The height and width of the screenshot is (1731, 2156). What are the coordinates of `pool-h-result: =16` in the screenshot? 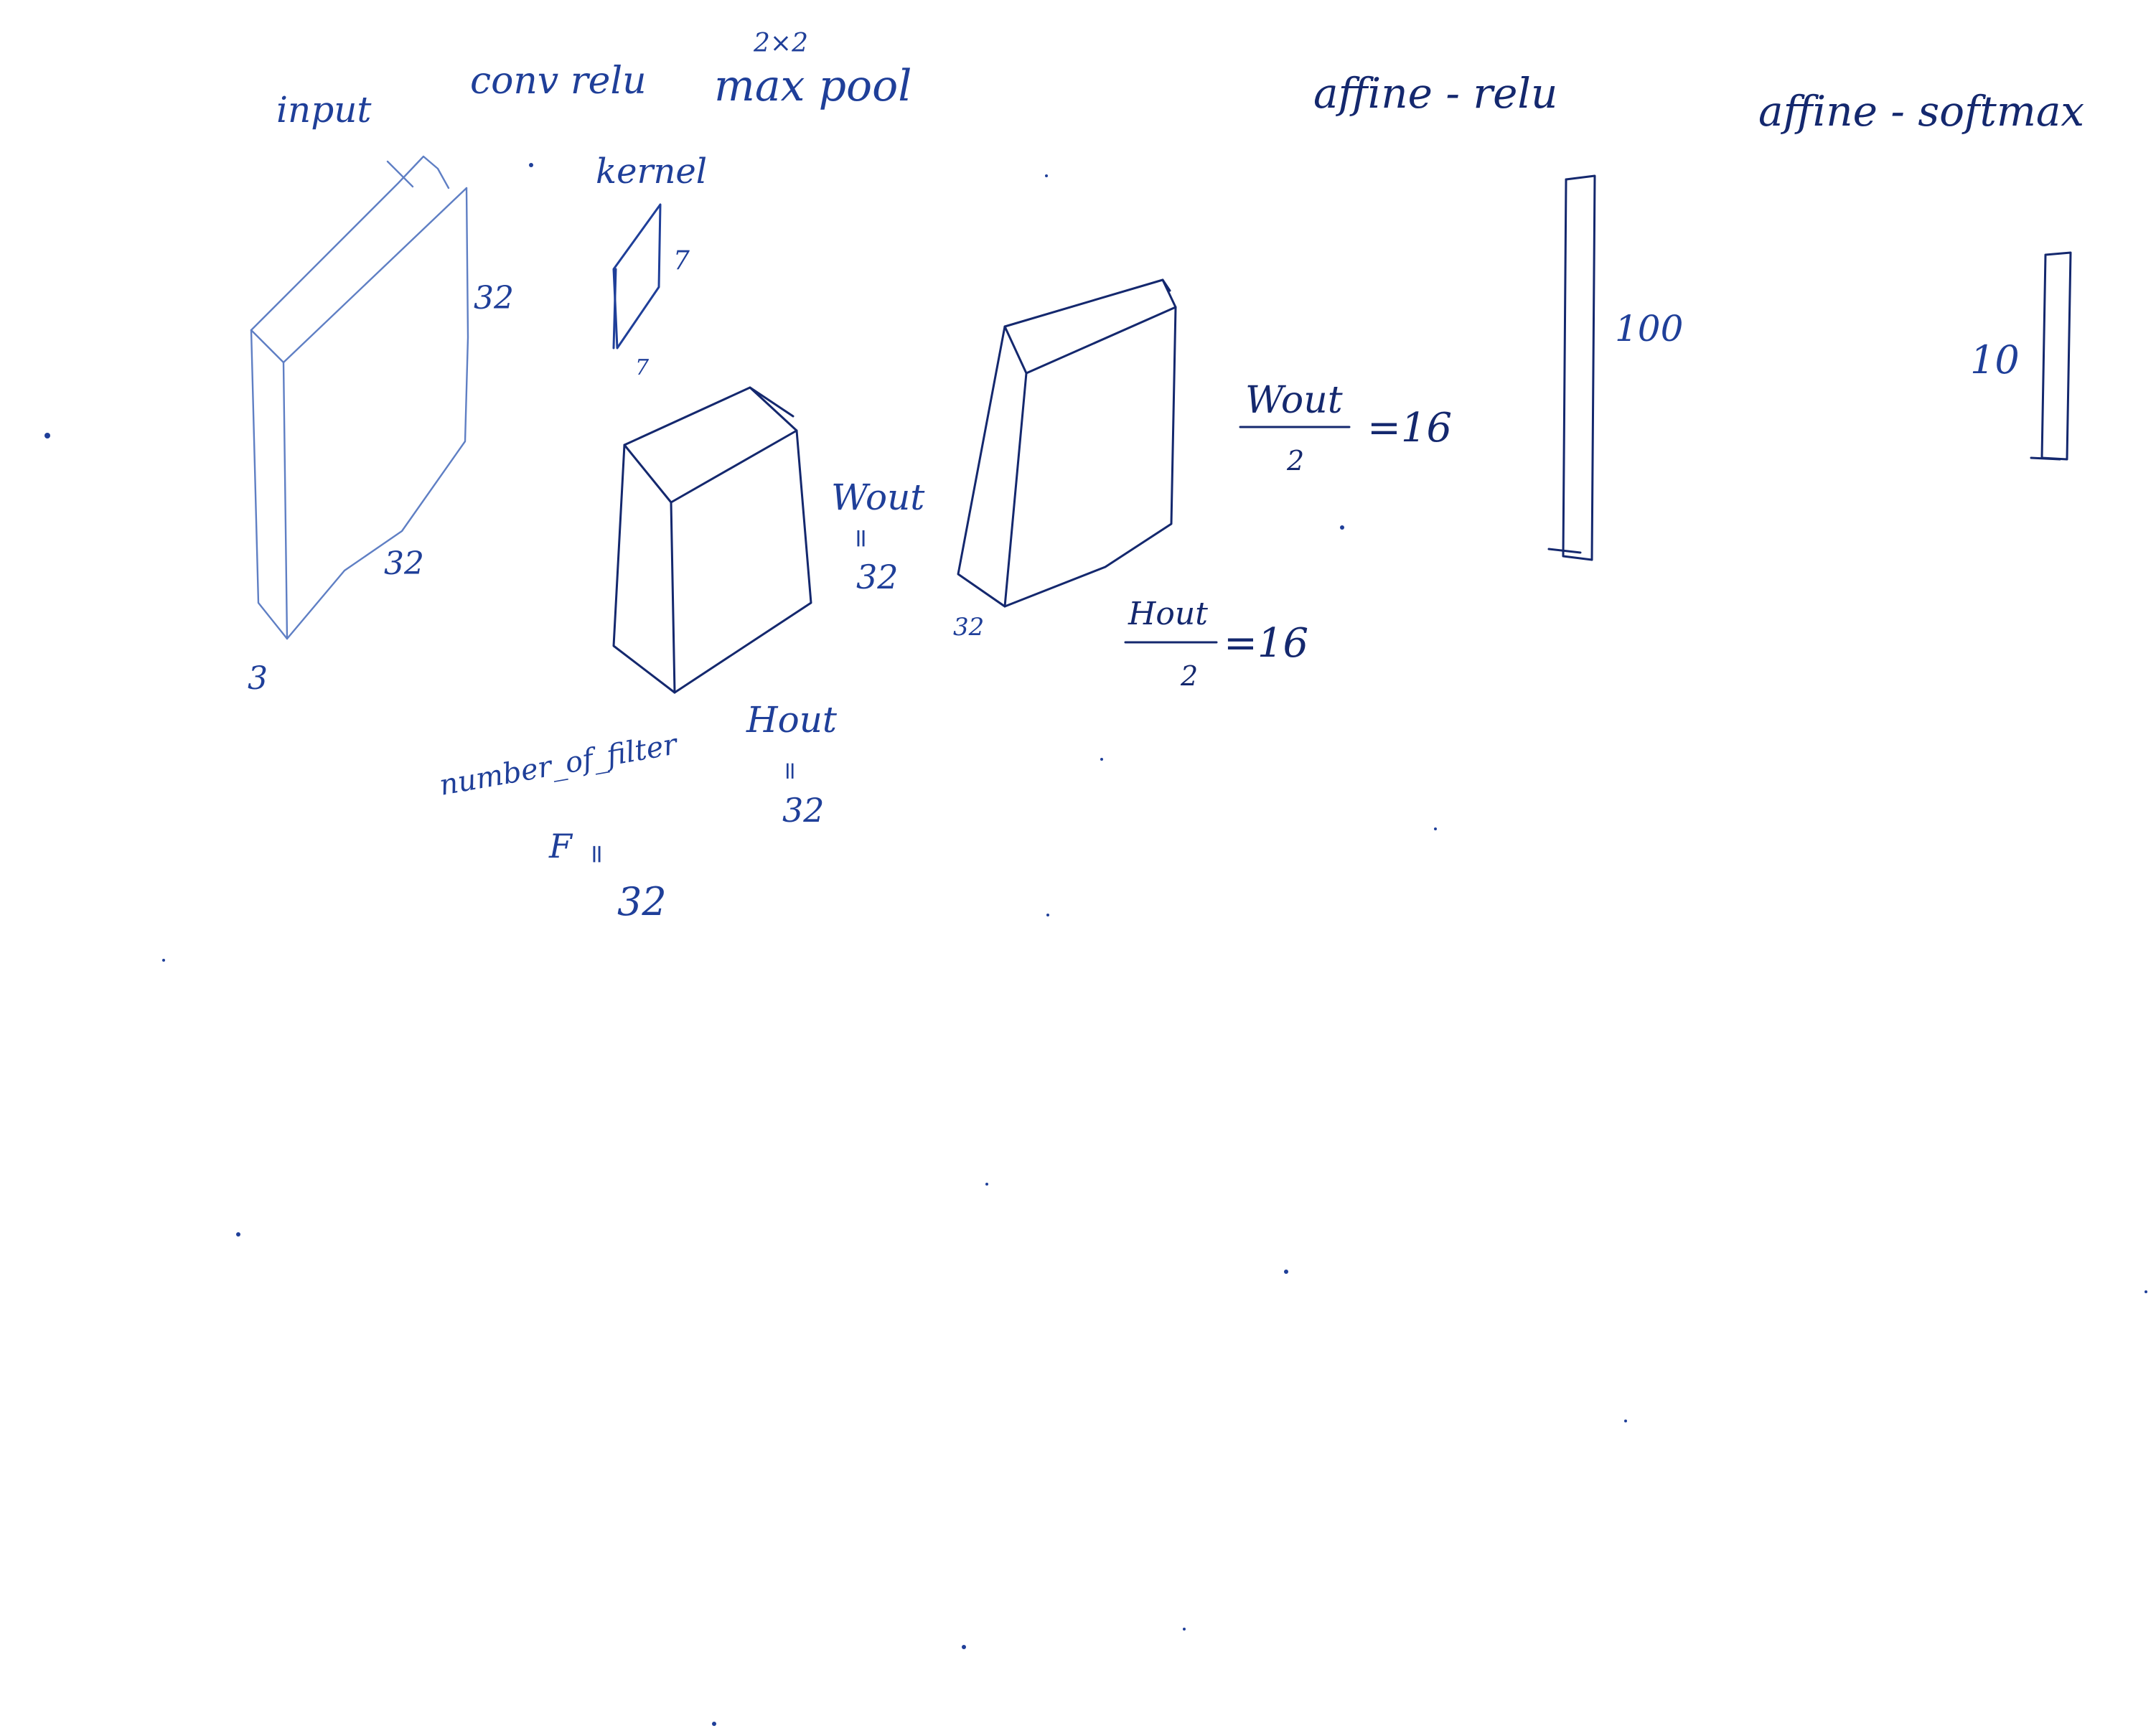 It's located at (1266, 643).